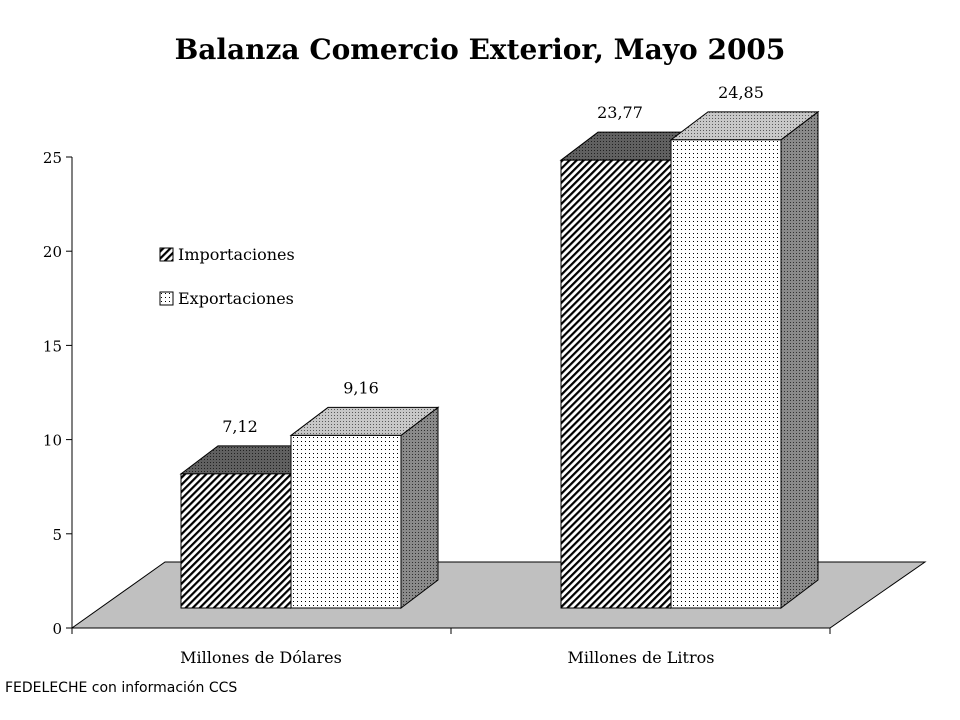 The image size is (960, 720). What do you see at coordinates (57, 629) in the screenshot?
I see `y-tick-label: 0` at bounding box center [57, 629].